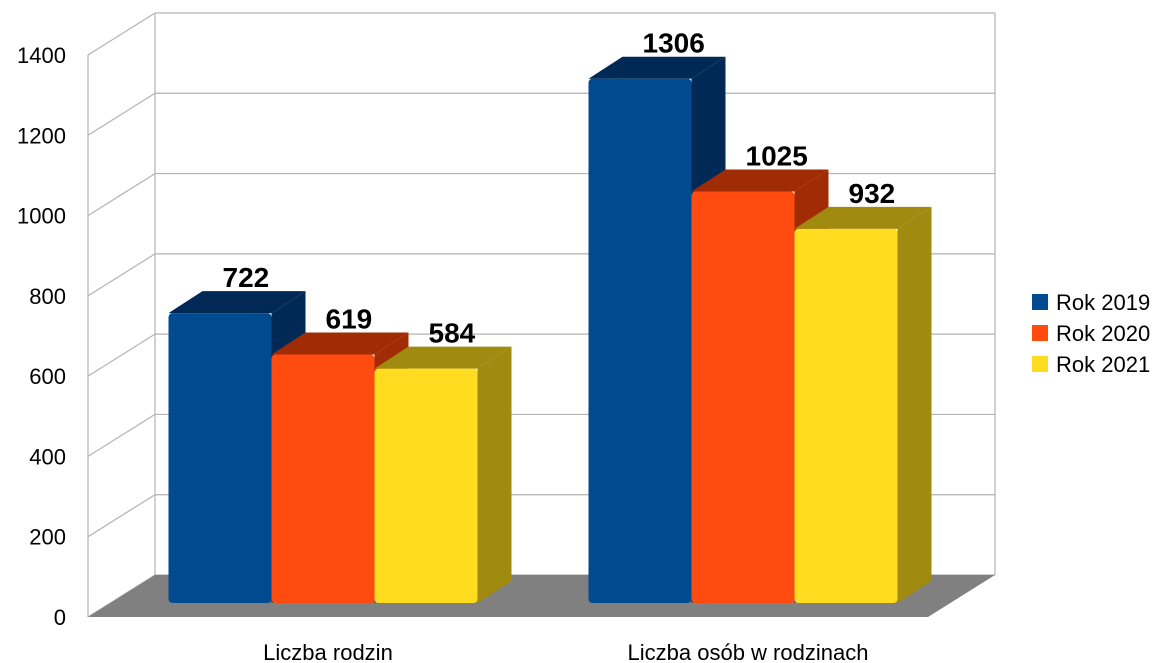  Describe the element at coordinates (41, 55) in the screenshot. I see `y-tick-label: 1400` at that location.